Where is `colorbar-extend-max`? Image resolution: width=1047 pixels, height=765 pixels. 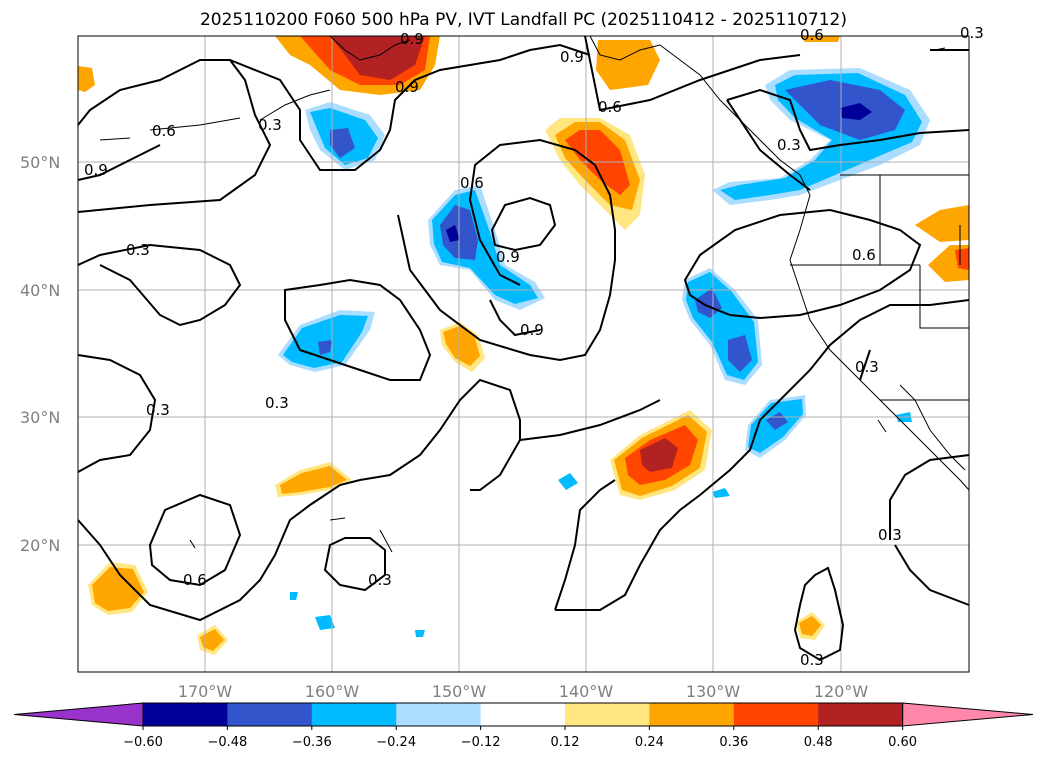 colorbar-extend-max is located at coordinates (968, 714).